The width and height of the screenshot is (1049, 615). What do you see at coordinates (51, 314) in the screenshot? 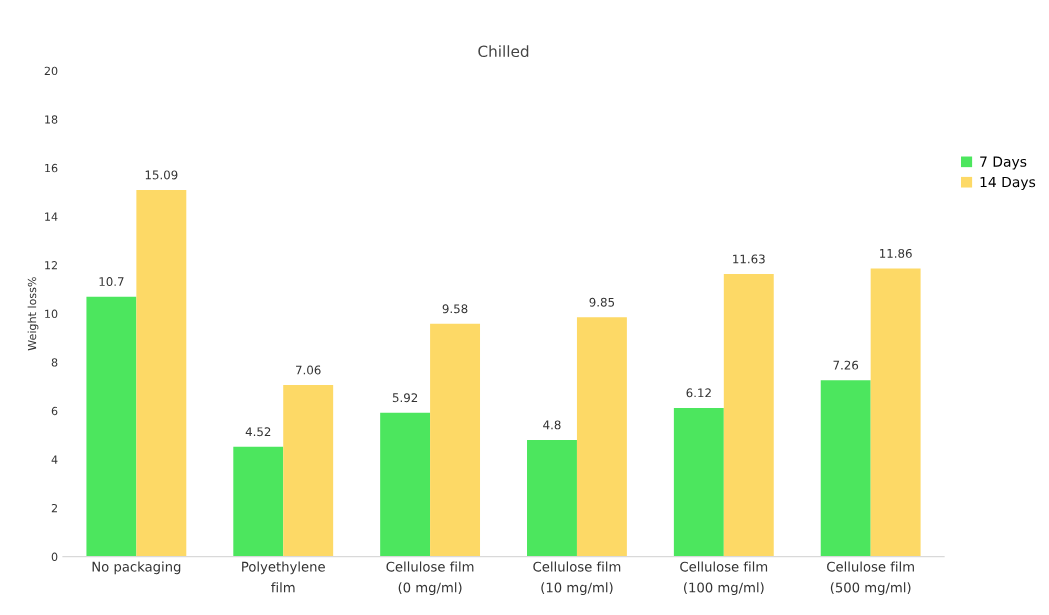
I see `y-tick-label: 10` at bounding box center [51, 314].